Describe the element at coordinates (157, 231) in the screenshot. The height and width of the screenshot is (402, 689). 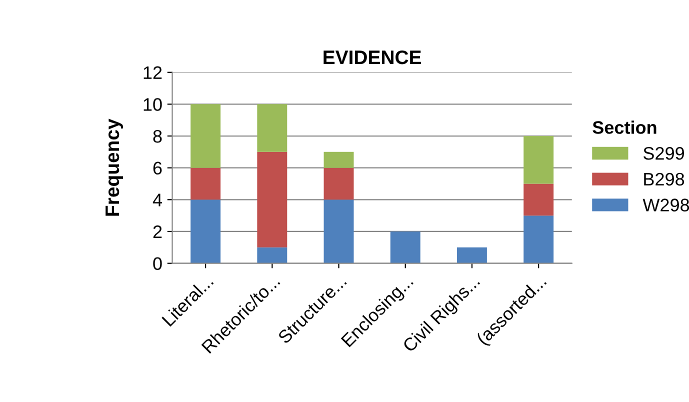
I see `y-tick-label: 2` at that location.